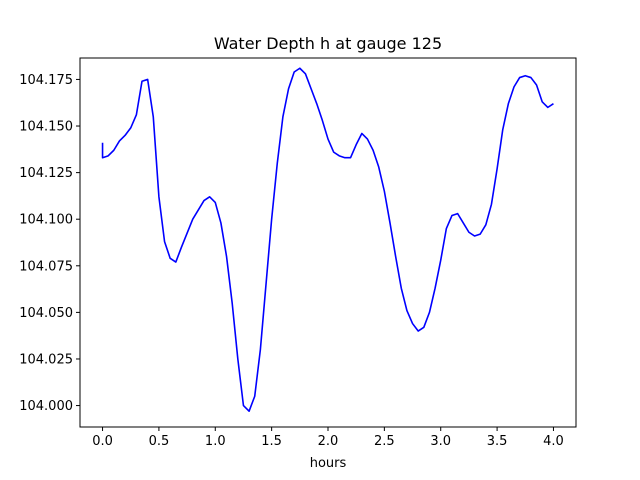 The image size is (640, 480). I want to click on x-tick-label: 0.0, so click(102, 441).